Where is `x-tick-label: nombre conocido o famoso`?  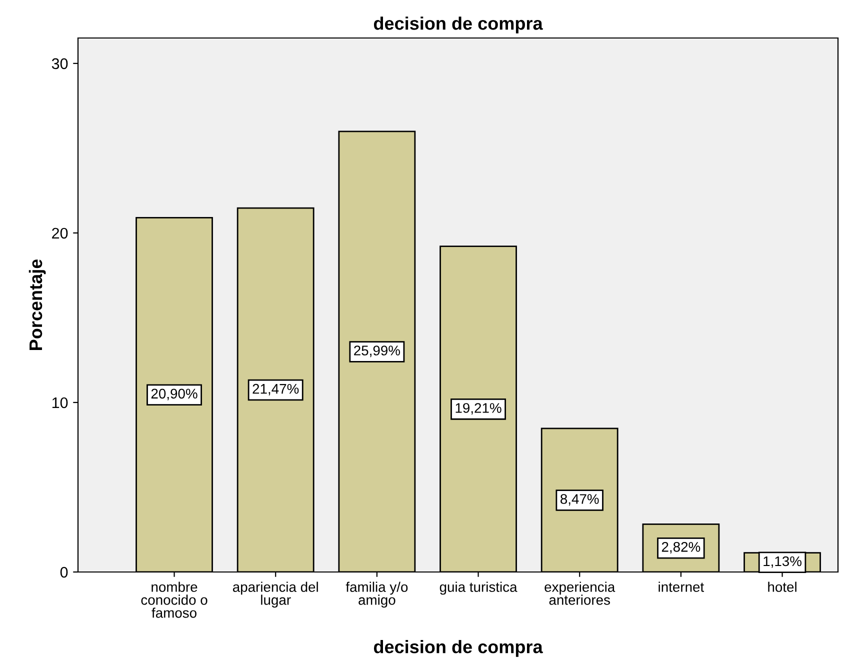
x-tick-label: nombre conocido o famoso is located at coordinates (174, 600).